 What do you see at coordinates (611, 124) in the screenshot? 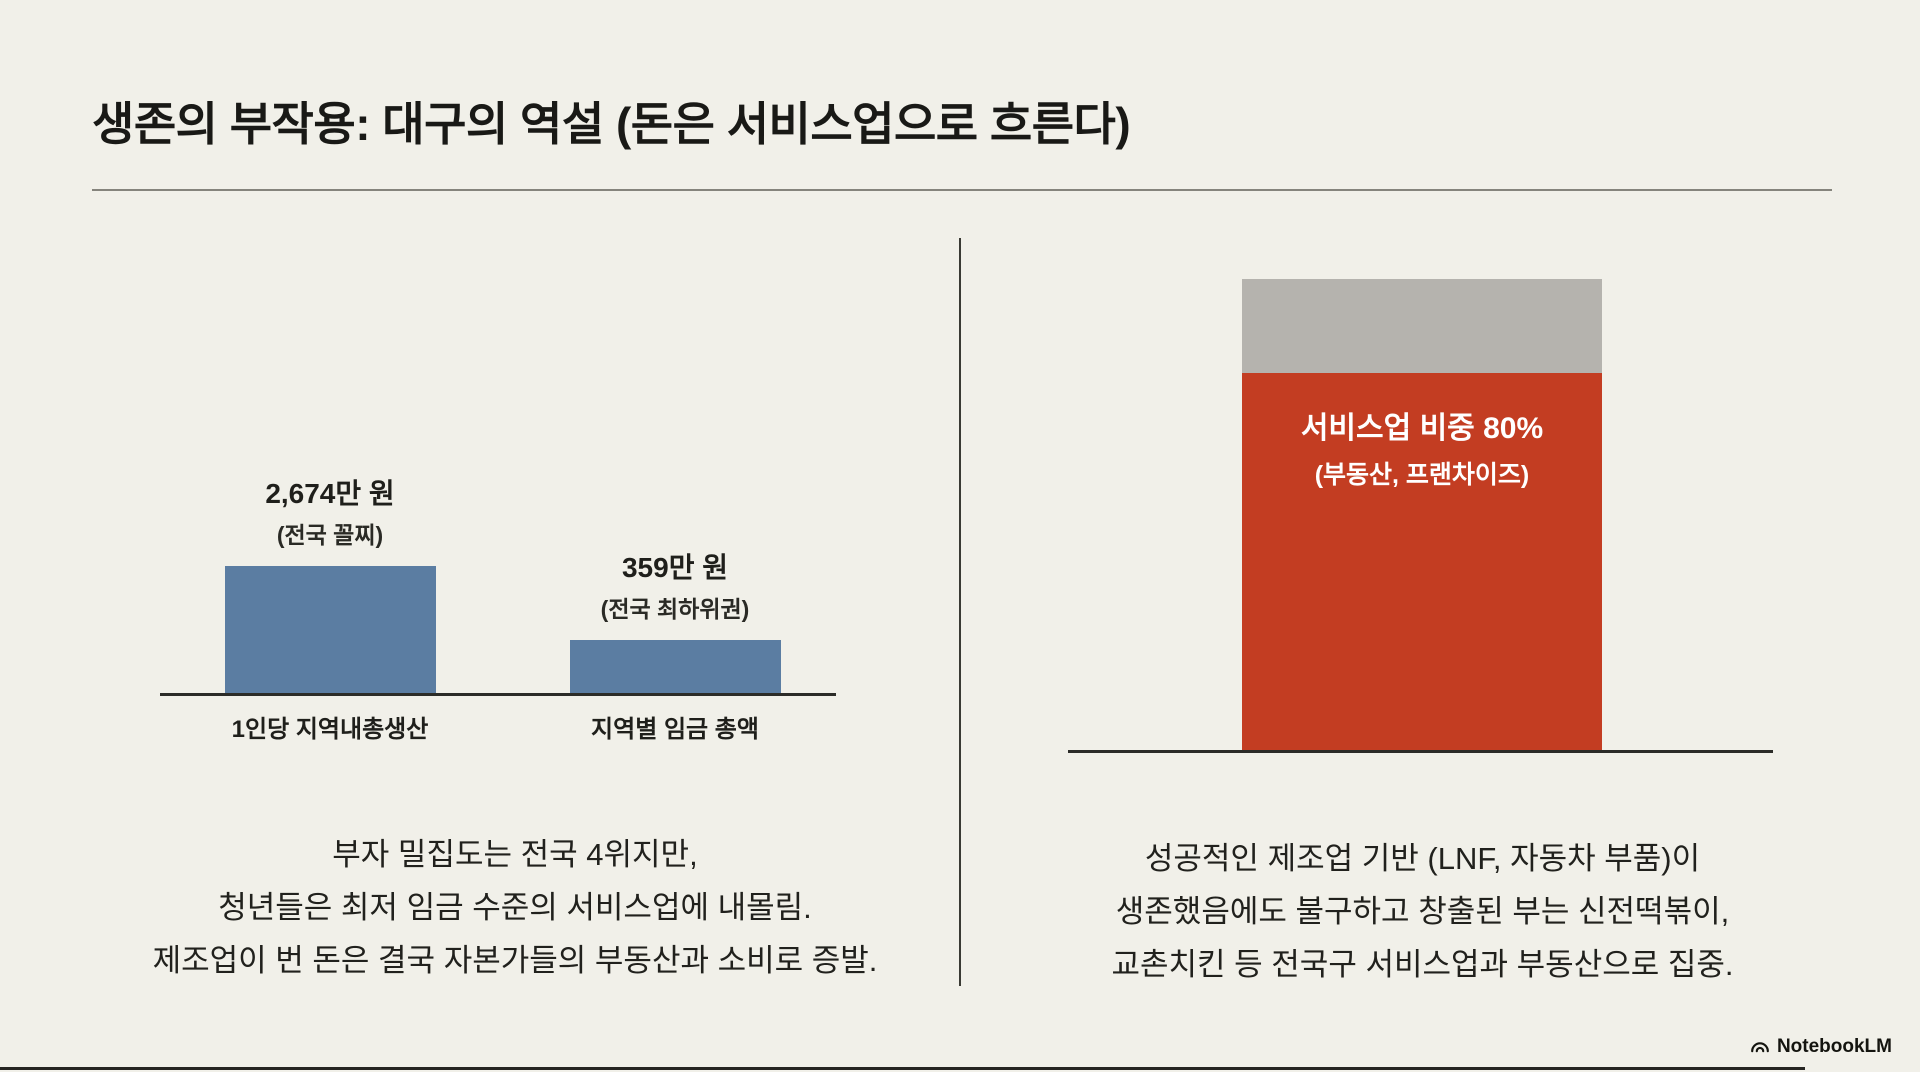
I see `page-title: 생존의 부작용: 대구의 역설 (돈은 서비스업으로 흐른다)` at bounding box center [611, 124].